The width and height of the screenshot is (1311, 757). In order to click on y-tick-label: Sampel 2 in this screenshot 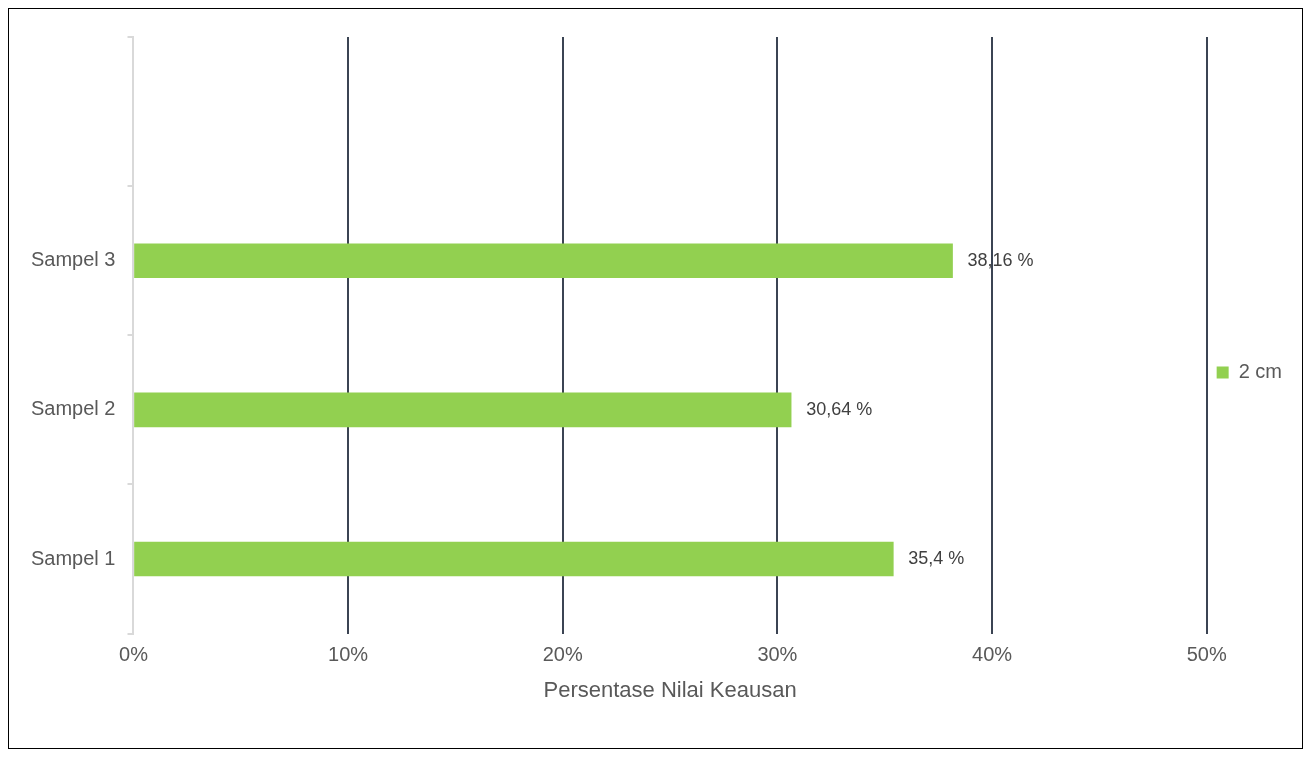, I will do `click(73, 408)`.